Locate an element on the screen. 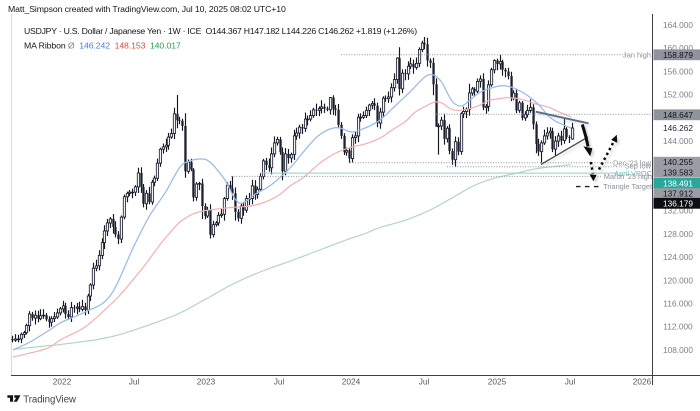  svg-text: Triangle Target is located at coordinates (627, 186).